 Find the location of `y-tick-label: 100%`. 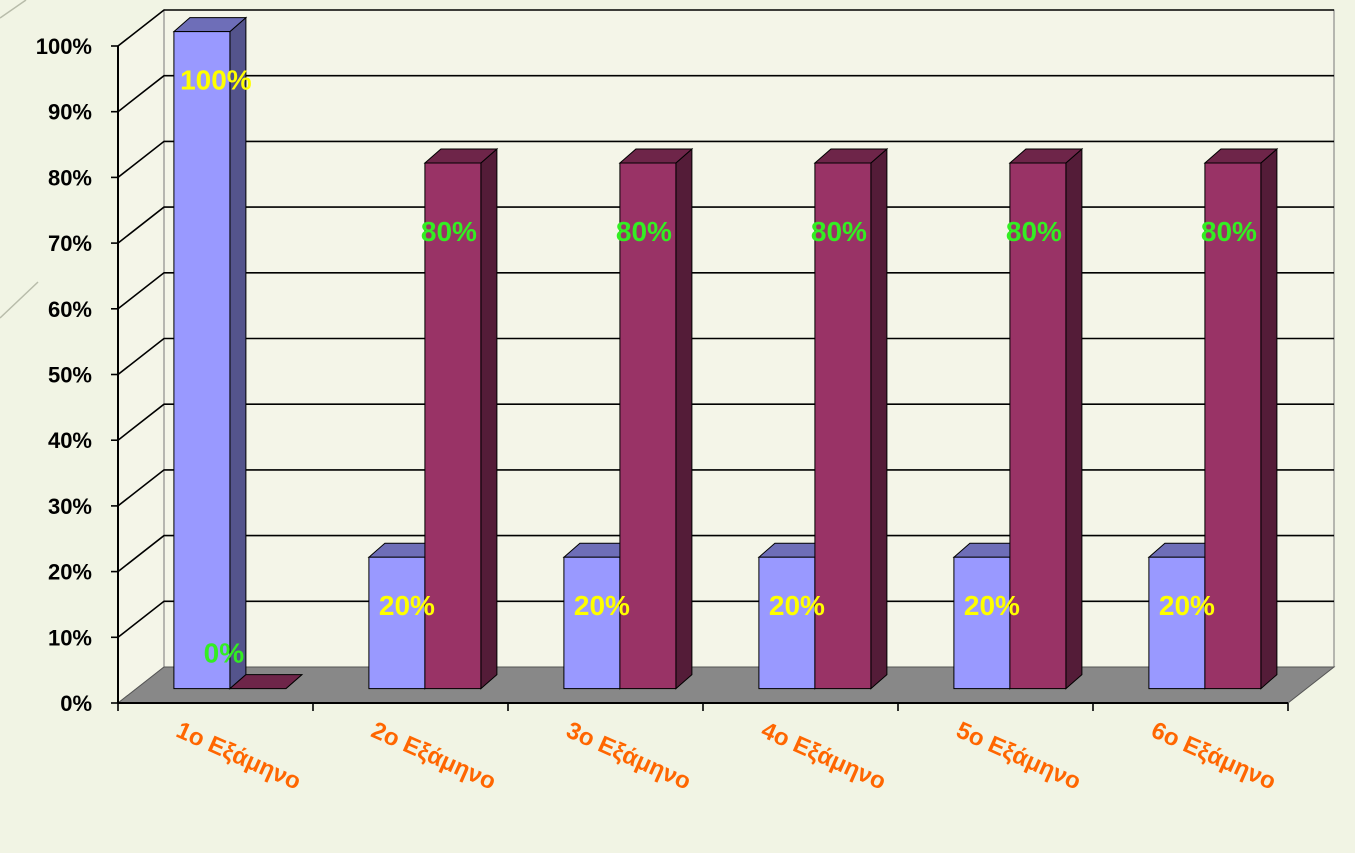

y-tick-label: 100% is located at coordinates (64, 46).